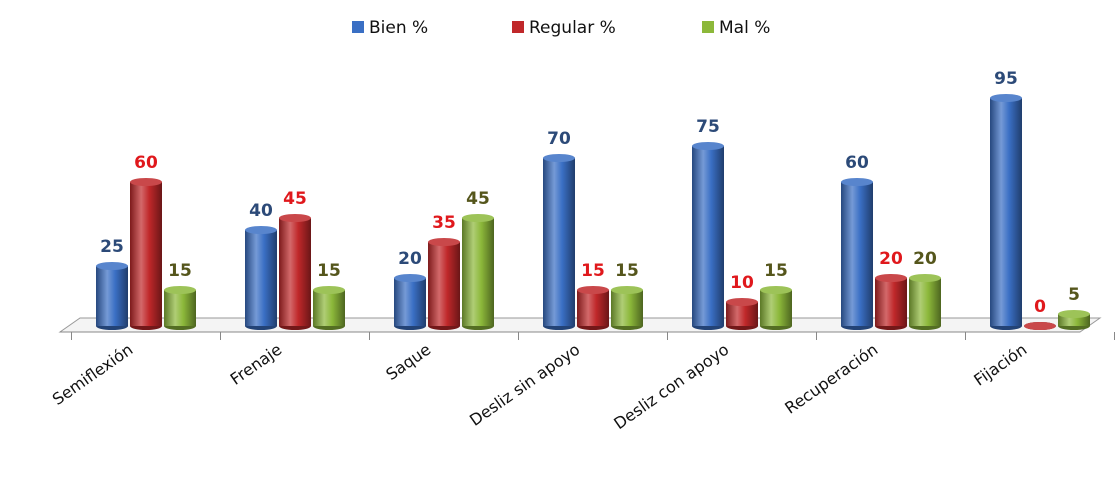  What do you see at coordinates (831, 379) in the screenshot?
I see `x-tick-label: Recuperación` at bounding box center [831, 379].